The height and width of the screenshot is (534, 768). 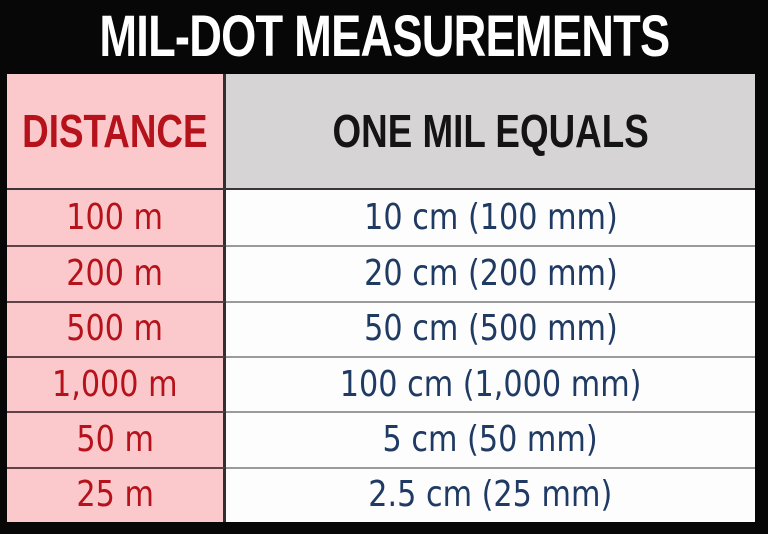 I want to click on distance-value: 100 m, so click(x=115, y=217).